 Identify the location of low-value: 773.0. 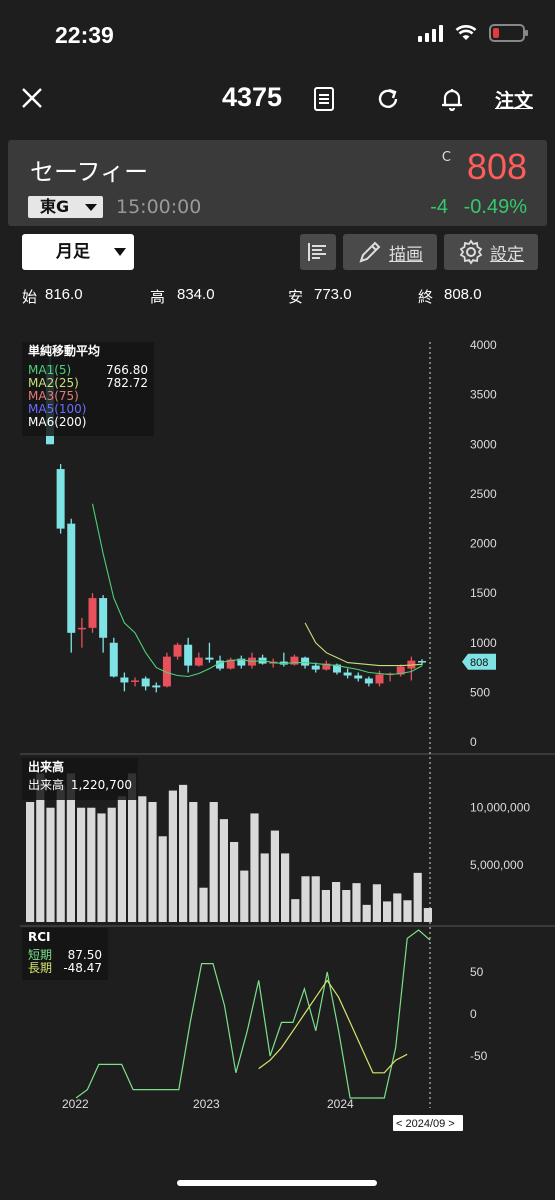
(333, 294).